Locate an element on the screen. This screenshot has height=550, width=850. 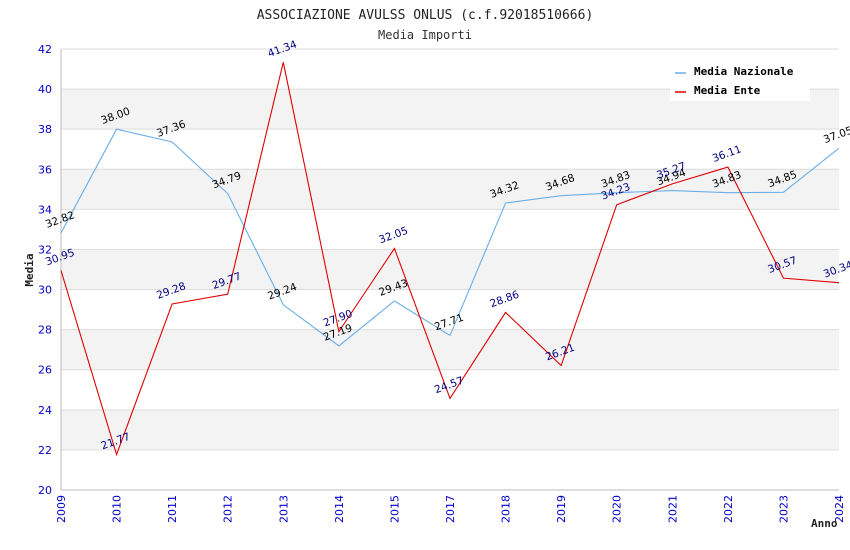
x-tick-label: 2014 is located at coordinates (339, 509).